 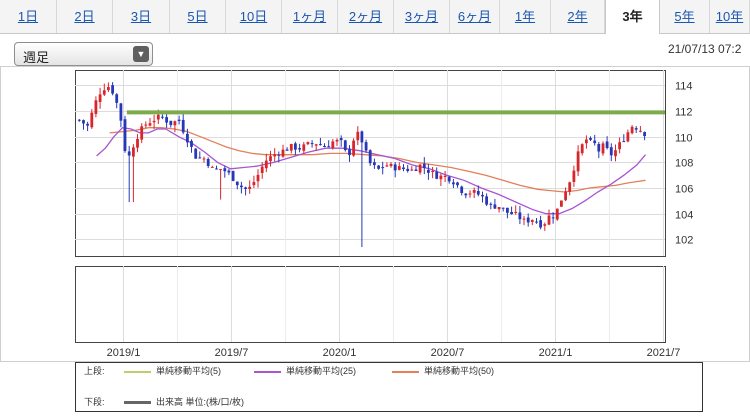 I want to click on tab-5: 10日, so click(x=254, y=16).